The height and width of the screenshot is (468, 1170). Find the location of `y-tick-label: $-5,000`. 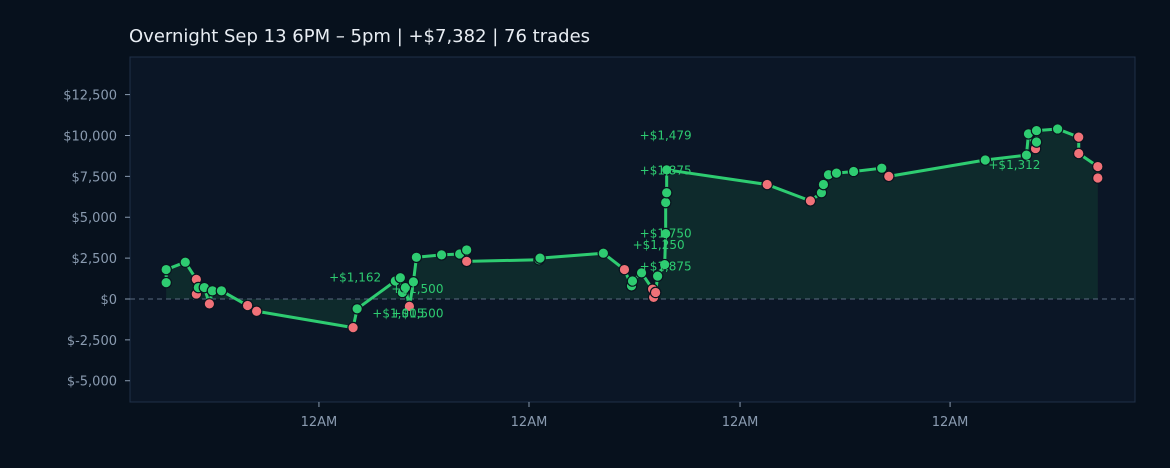

y-tick-label: $-5,000 is located at coordinates (92, 382).